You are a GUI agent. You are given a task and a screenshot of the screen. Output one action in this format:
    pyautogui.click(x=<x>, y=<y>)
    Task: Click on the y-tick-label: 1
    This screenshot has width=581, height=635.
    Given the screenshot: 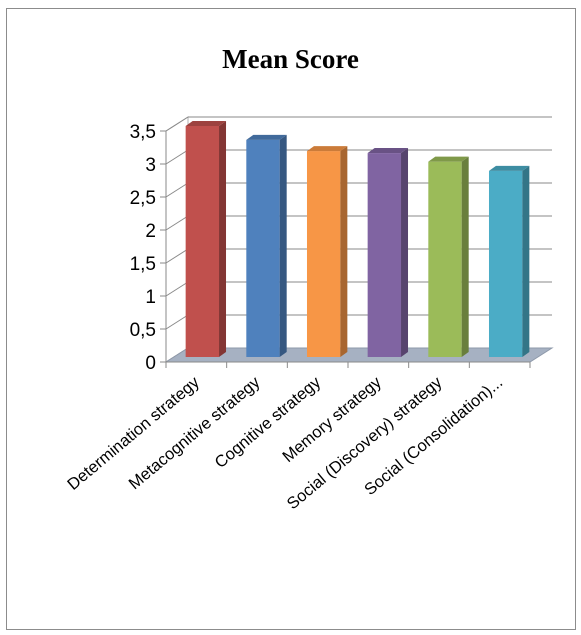 What is the action you would take?
    pyautogui.click(x=150, y=297)
    